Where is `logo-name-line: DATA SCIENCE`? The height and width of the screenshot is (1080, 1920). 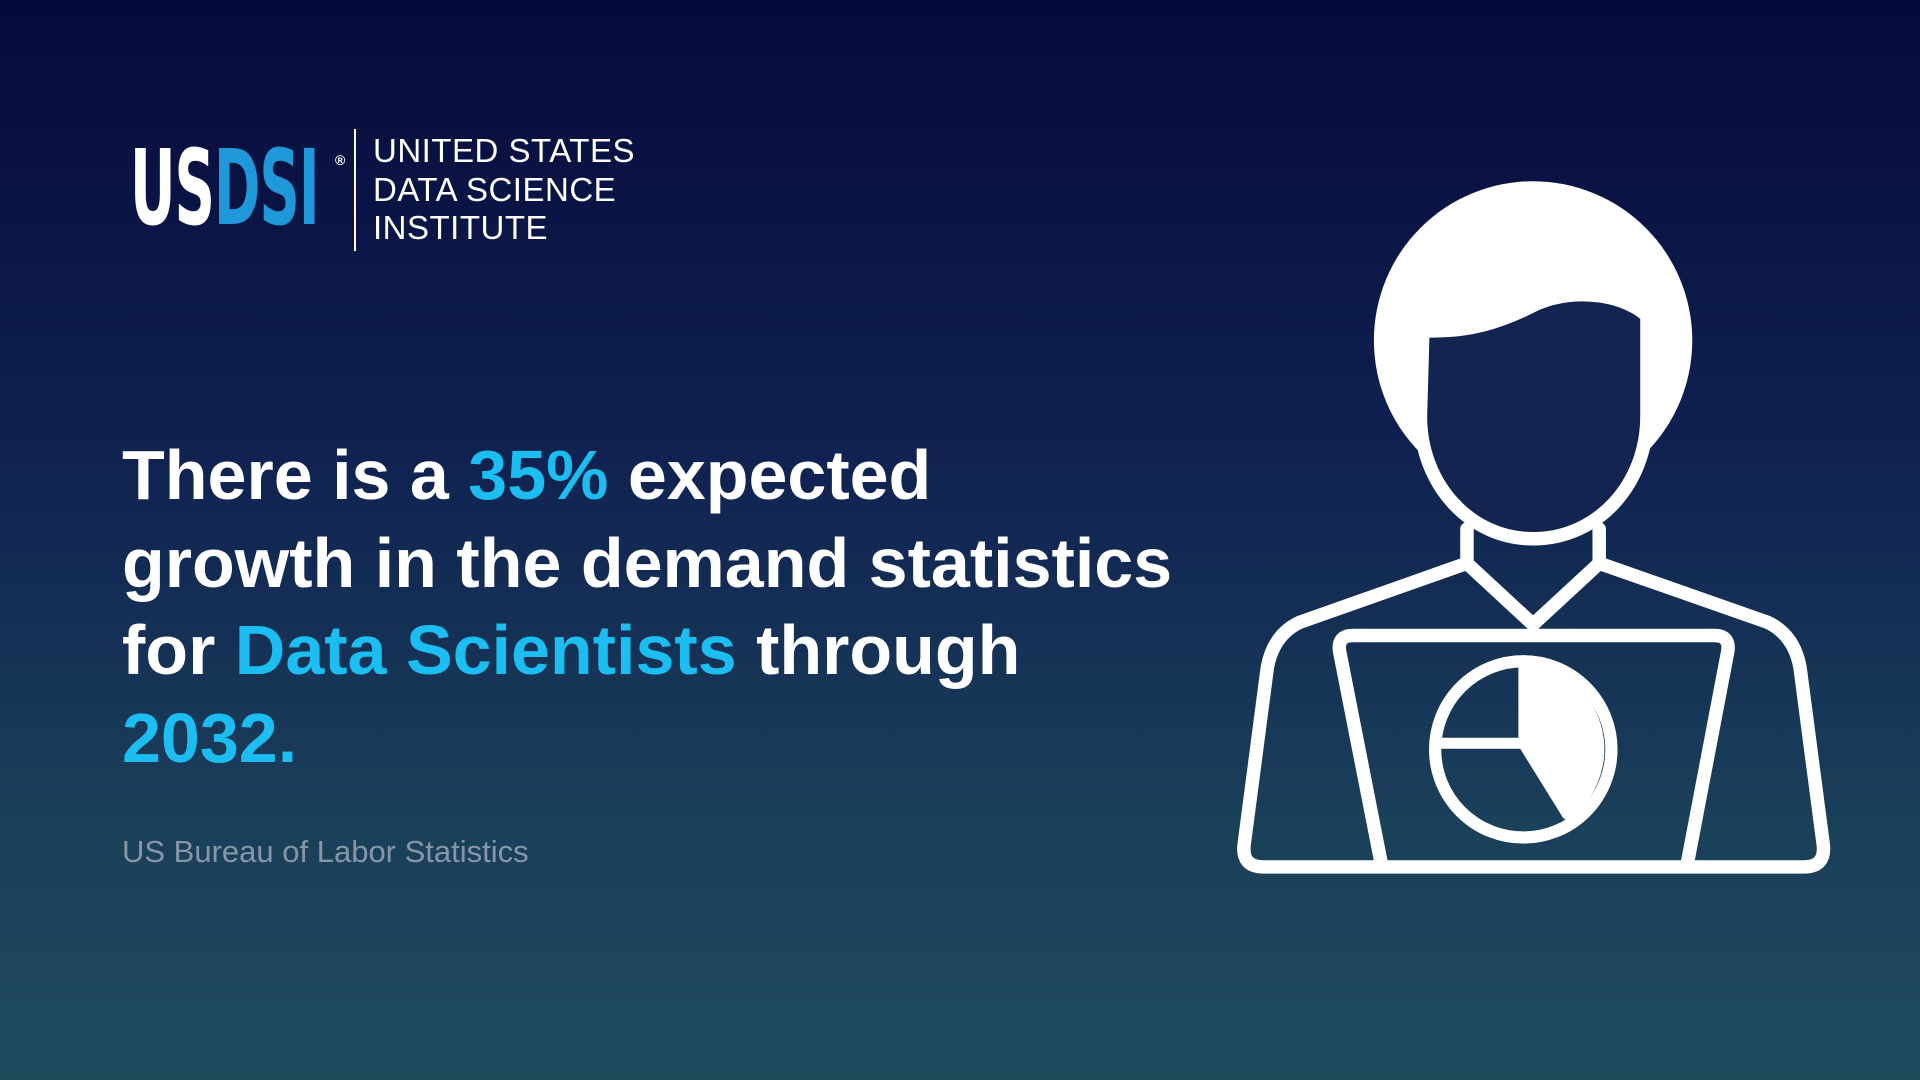 logo-name-line: DATA SCIENCE is located at coordinates (495, 189).